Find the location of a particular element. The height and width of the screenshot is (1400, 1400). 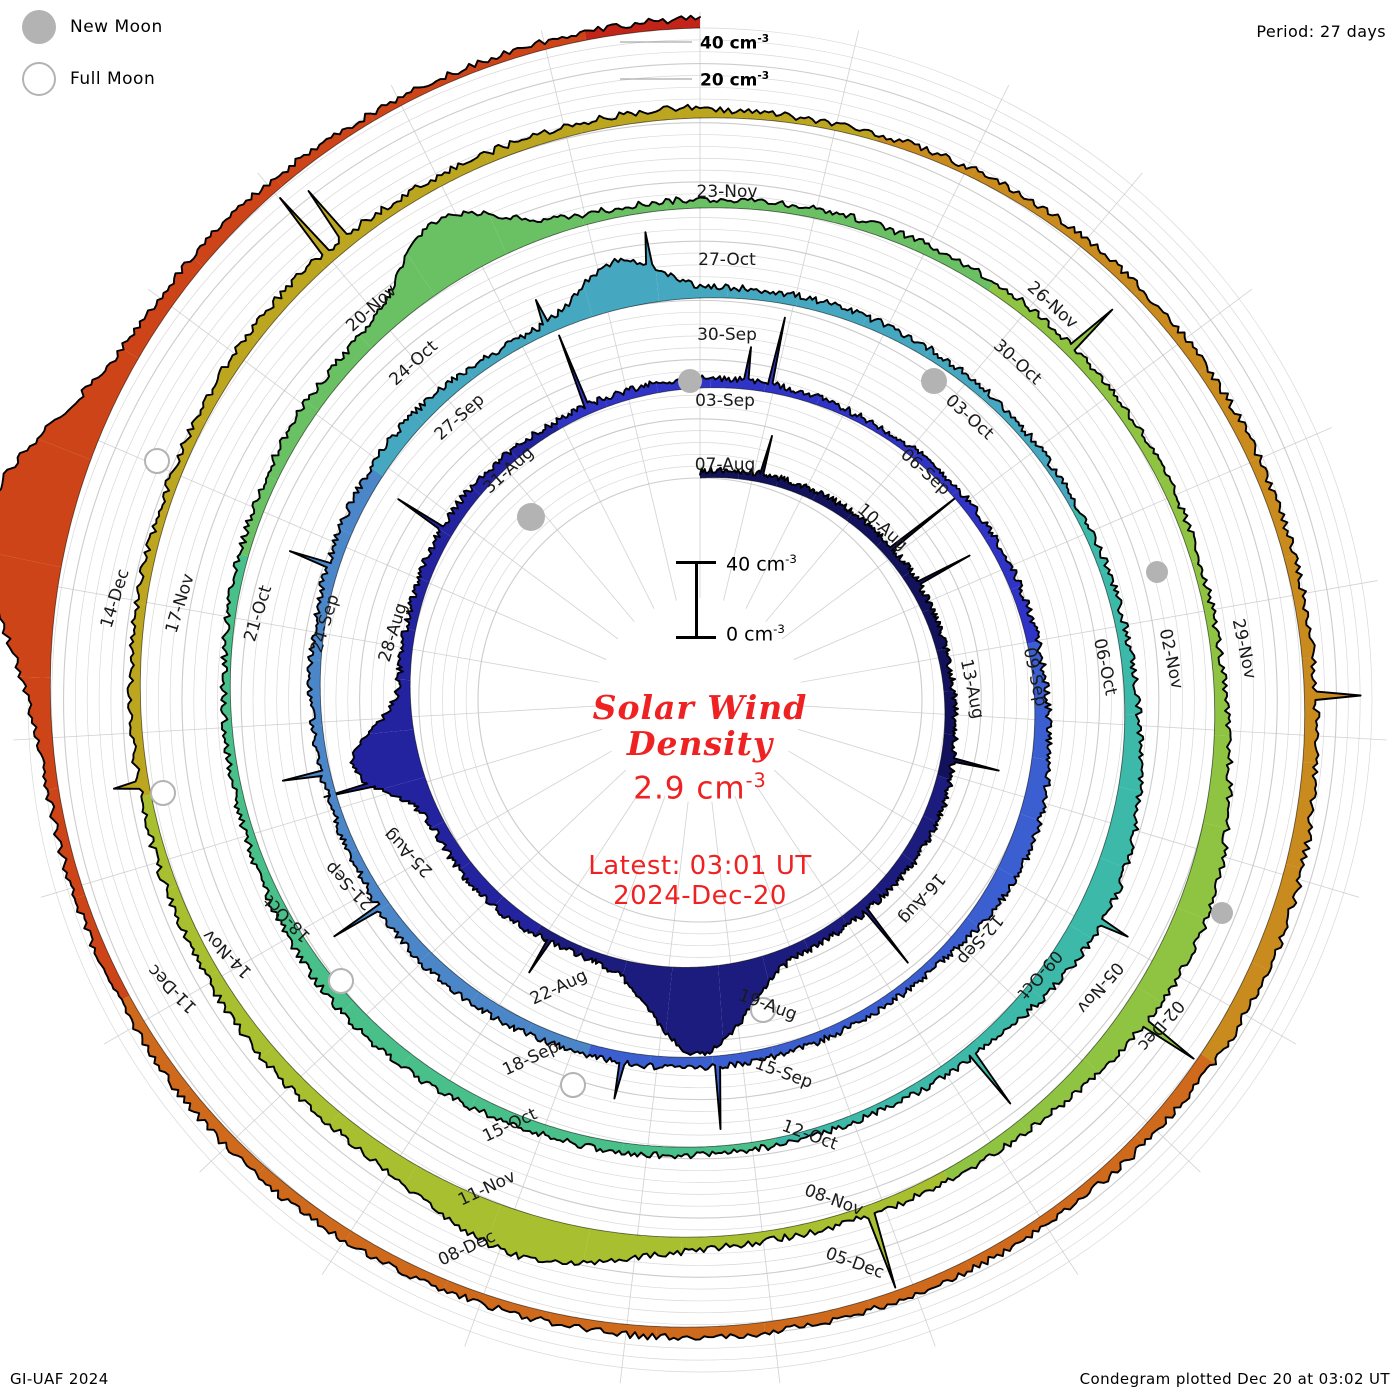

date-label: 30-Oct is located at coordinates (1017, 363).